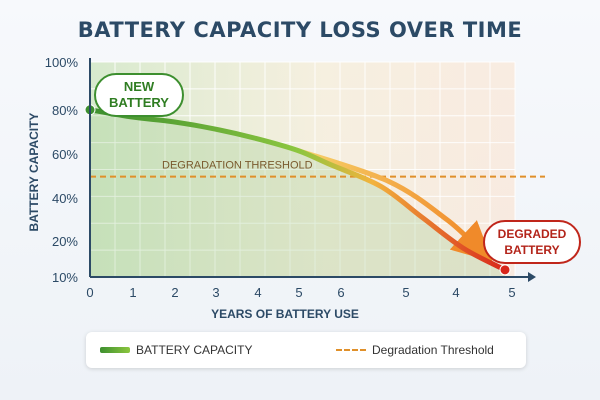  Describe the element at coordinates (65, 154) in the screenshot. I see `y-tick-label: 60%` at that location.